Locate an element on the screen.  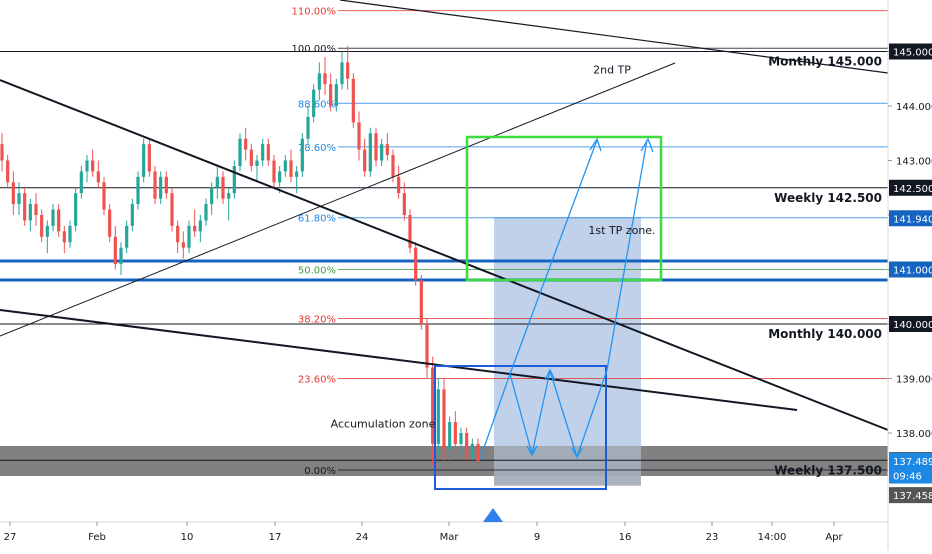
time-tick-label: Feb is located at coordinates (97, 537).